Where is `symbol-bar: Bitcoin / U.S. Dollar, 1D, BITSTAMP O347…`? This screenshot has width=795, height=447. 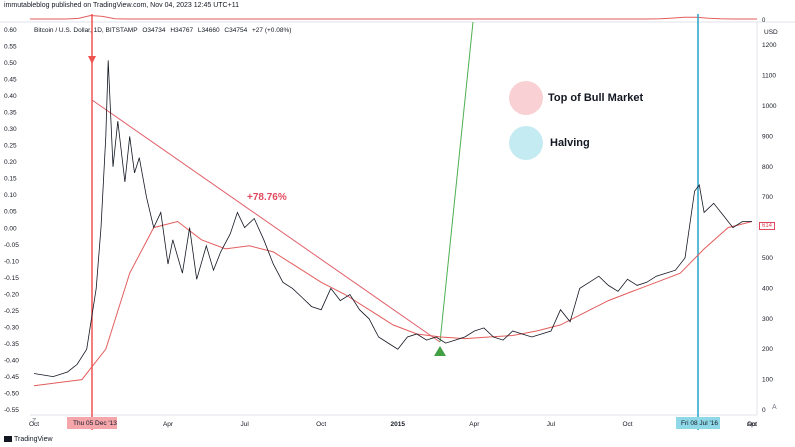 symbol-bar: Bitcoin / U.S. Dollar, 1D, BITSTAMP O347… is located at coordinates (164, 30).